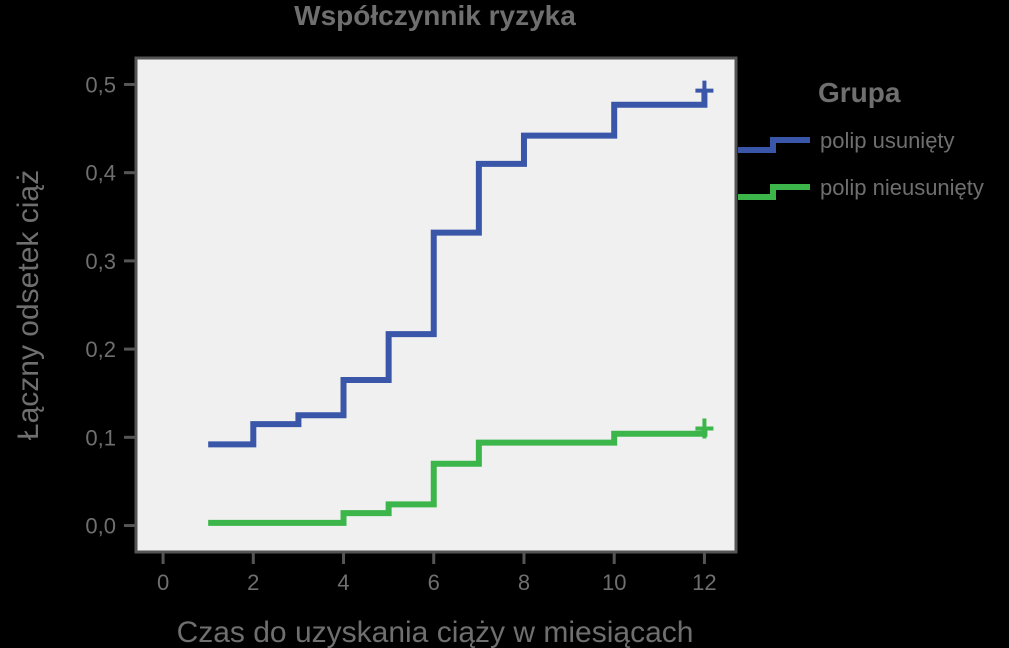  Describe the element at coordinates (343, 582) in the screenshot. I see `x-tick-label: 4` at that location.